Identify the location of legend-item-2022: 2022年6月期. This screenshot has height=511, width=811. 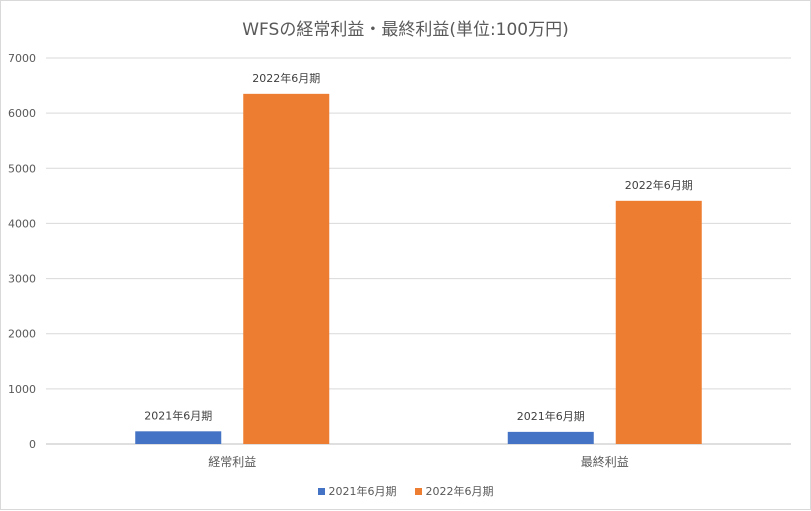
(454, 491).